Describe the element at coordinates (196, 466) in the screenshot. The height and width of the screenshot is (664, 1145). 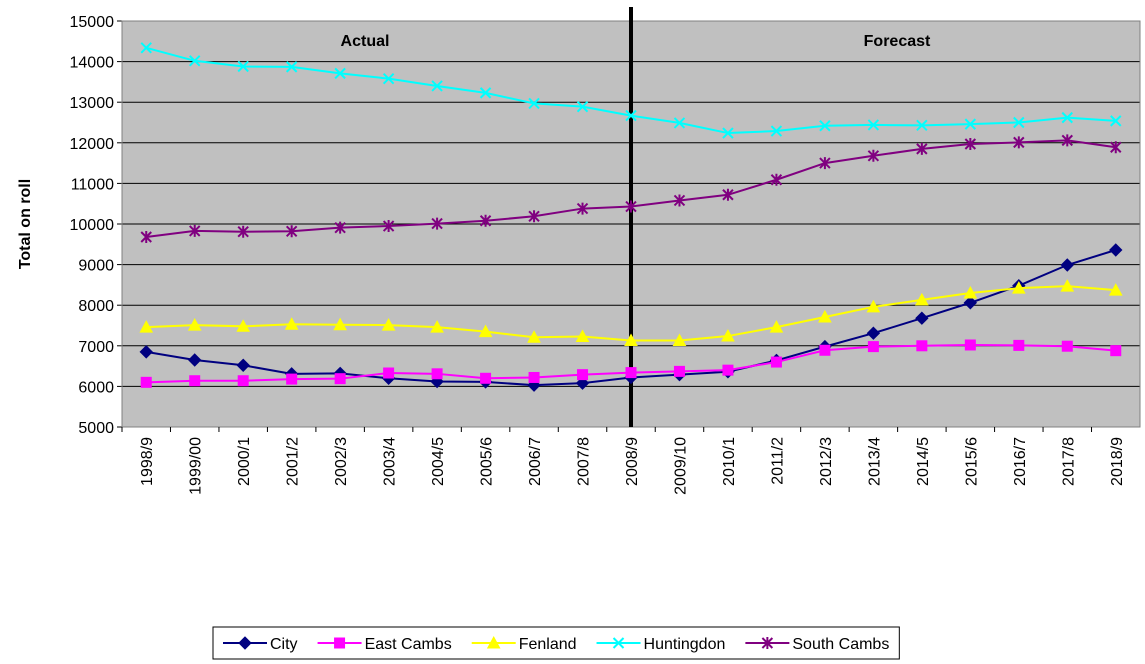
I see `x-tick-label: 1999/00` at that location.